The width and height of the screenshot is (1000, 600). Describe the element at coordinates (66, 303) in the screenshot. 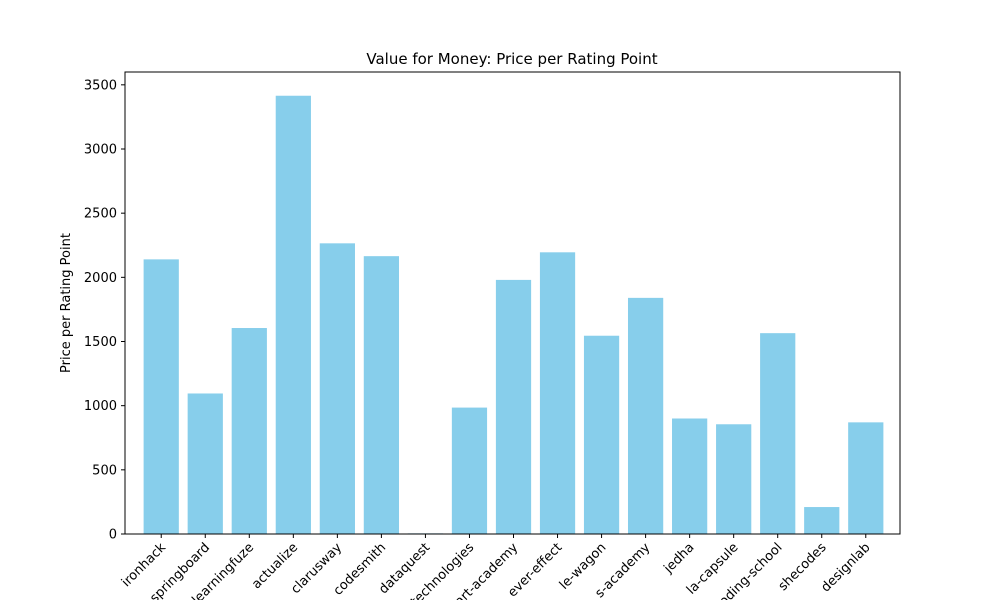

I see `y-axis-label: Price per Rating Point` at that location.